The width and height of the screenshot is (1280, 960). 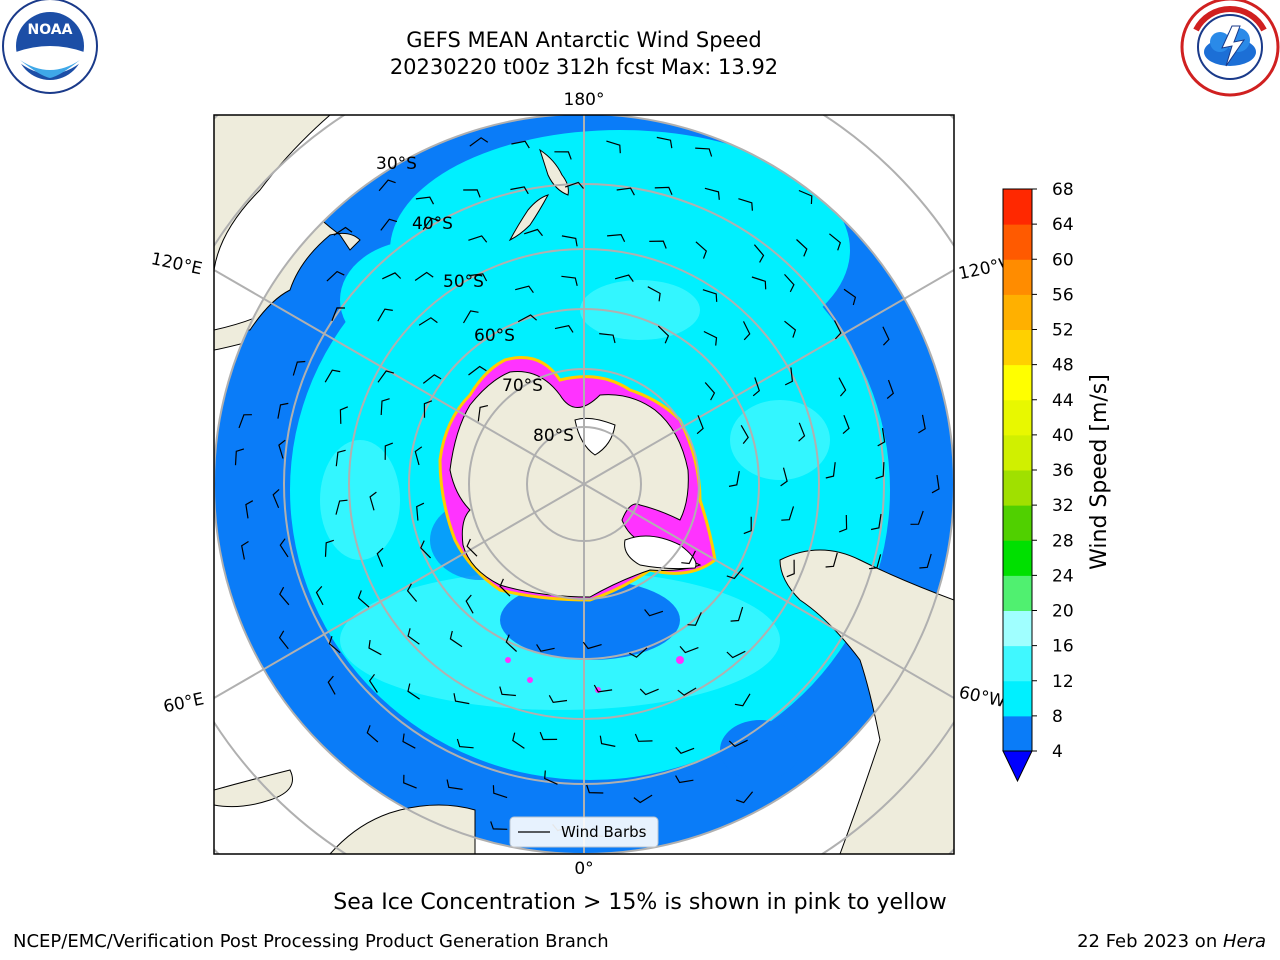 I want to click on lon-label-60w: 60°W, so click(x=982, y=697).